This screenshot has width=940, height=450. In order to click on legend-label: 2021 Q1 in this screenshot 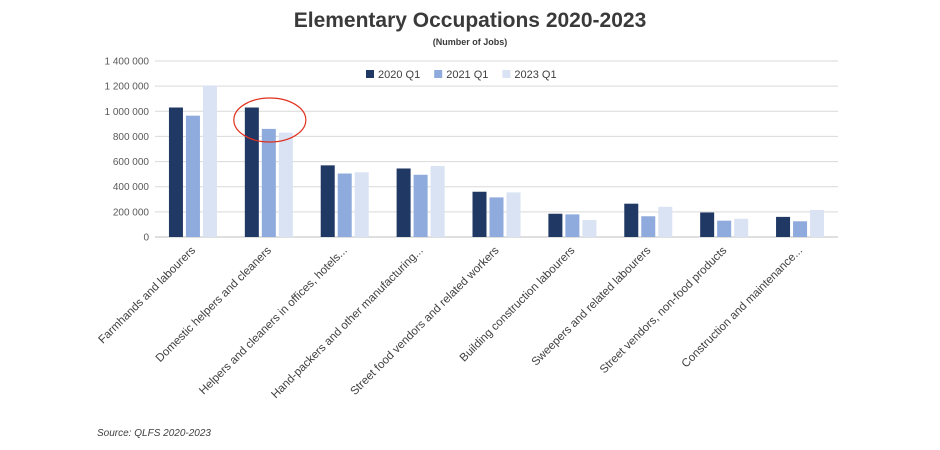, I will do `click(467, 75)`.